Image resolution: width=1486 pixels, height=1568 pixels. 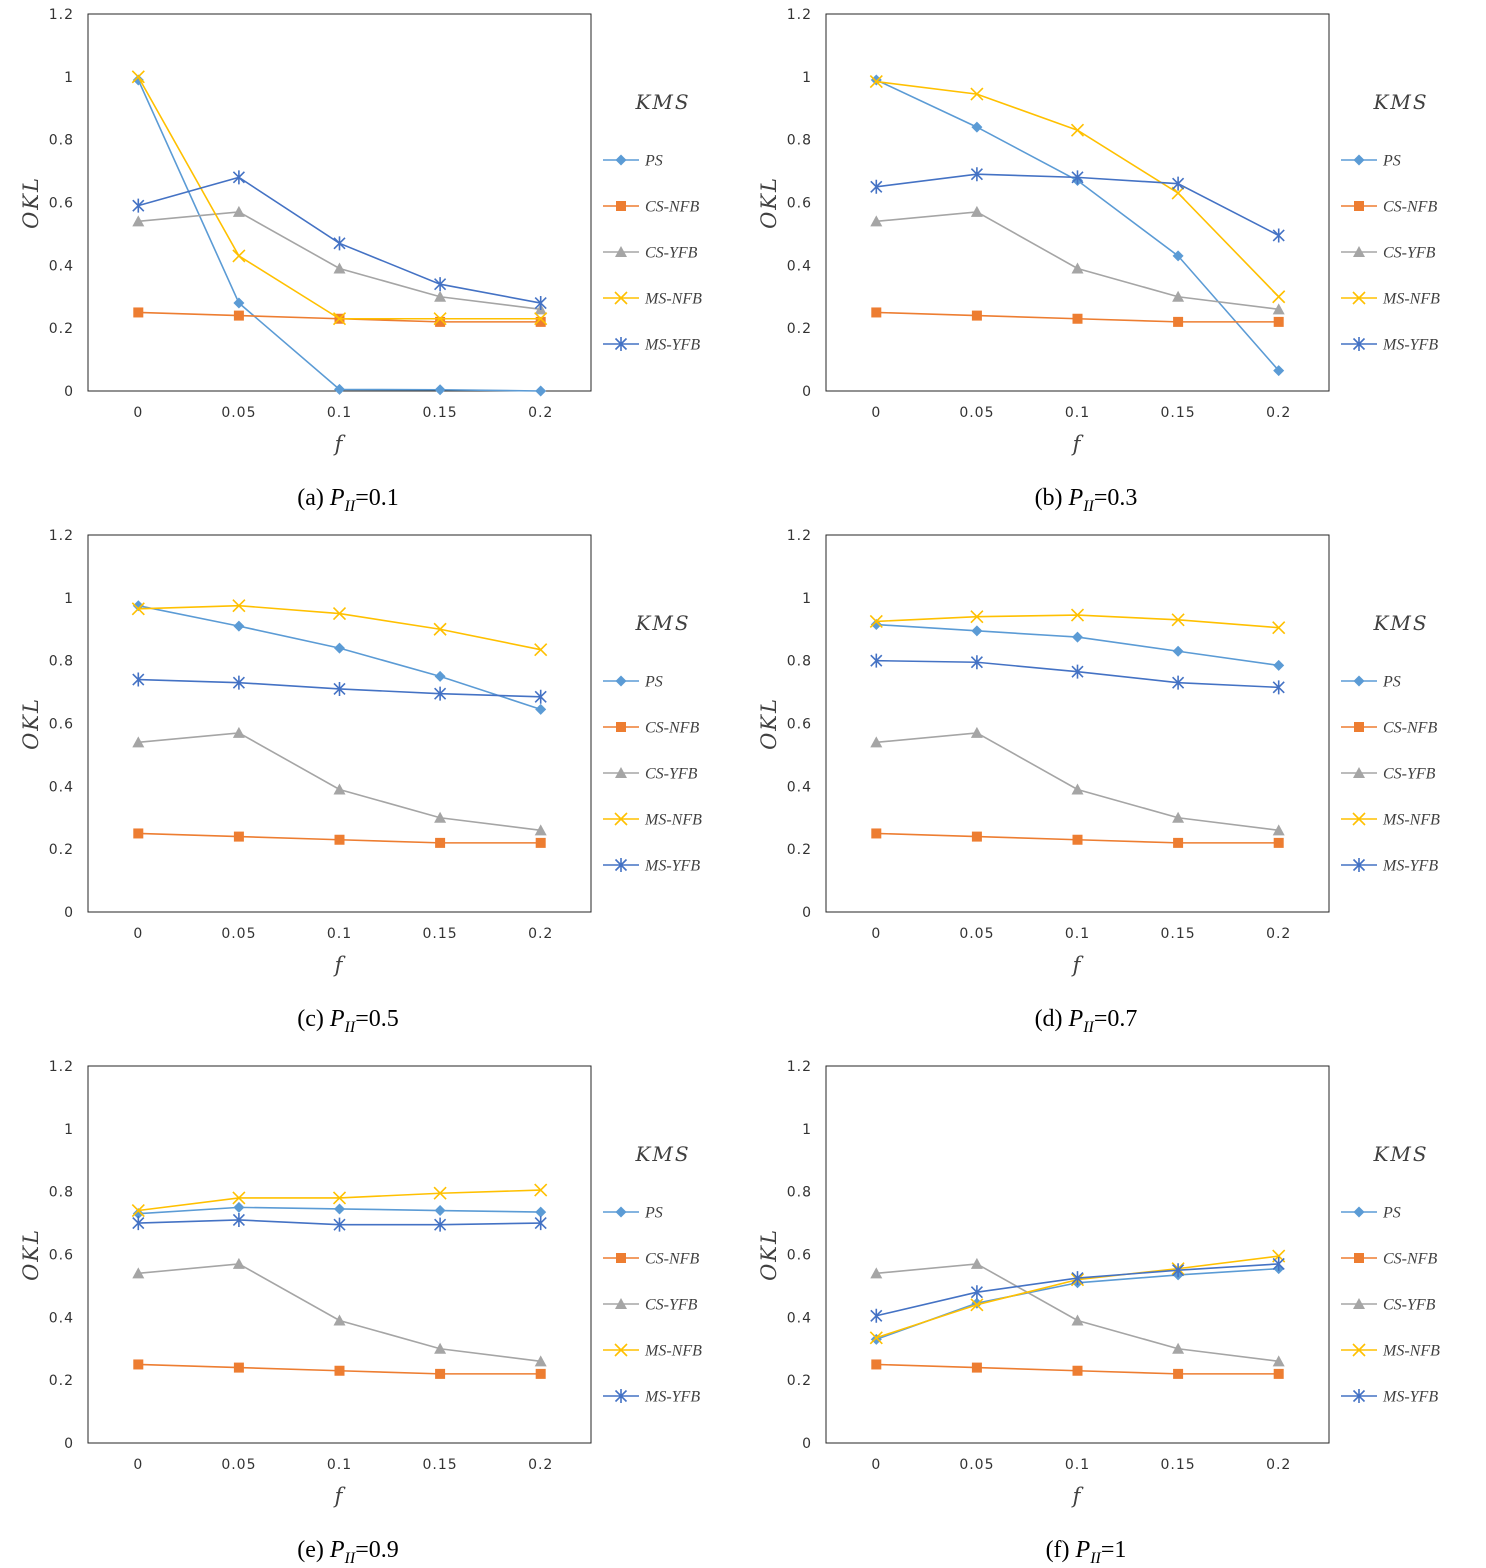 I want to click on series-cs-nfb, so click(x=1077, y=317).